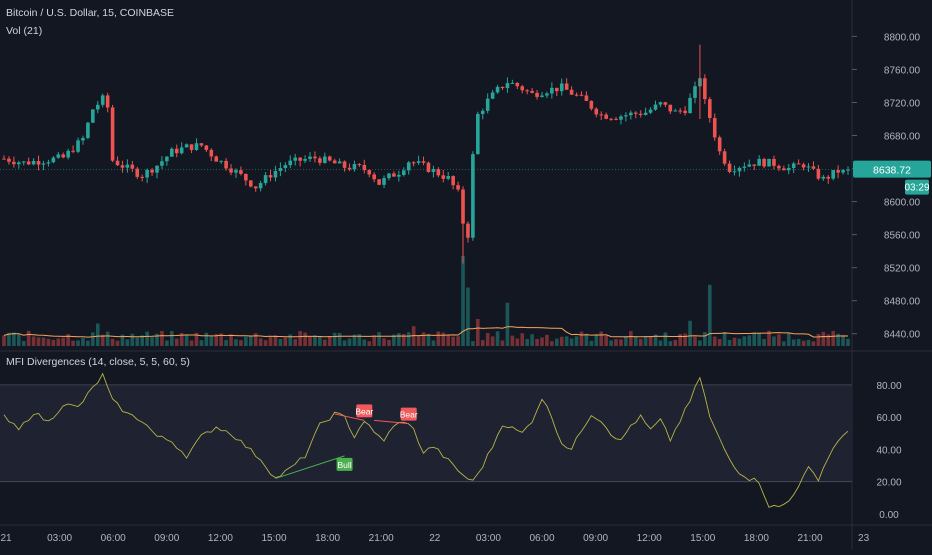 This screenshot has width=932, height=555. I want to click on last-price-badge, so click(892, 169).